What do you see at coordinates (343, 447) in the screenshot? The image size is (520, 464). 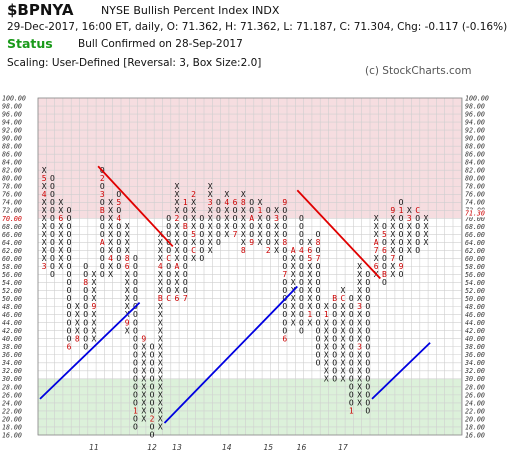 I see `x-tick-label: 17` at bounding box center [343, 447].